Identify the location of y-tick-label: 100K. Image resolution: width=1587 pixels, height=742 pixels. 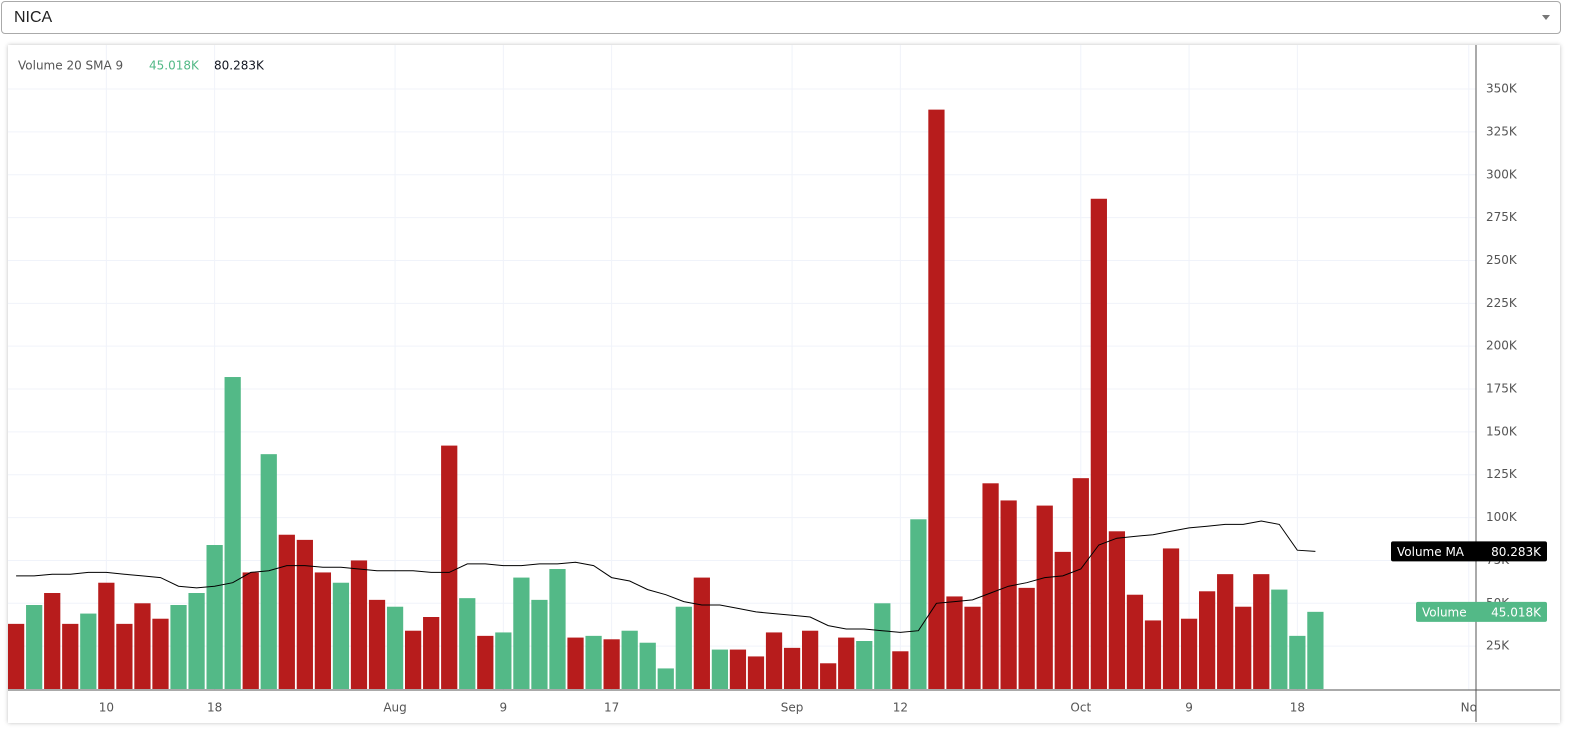
(1502, 517).